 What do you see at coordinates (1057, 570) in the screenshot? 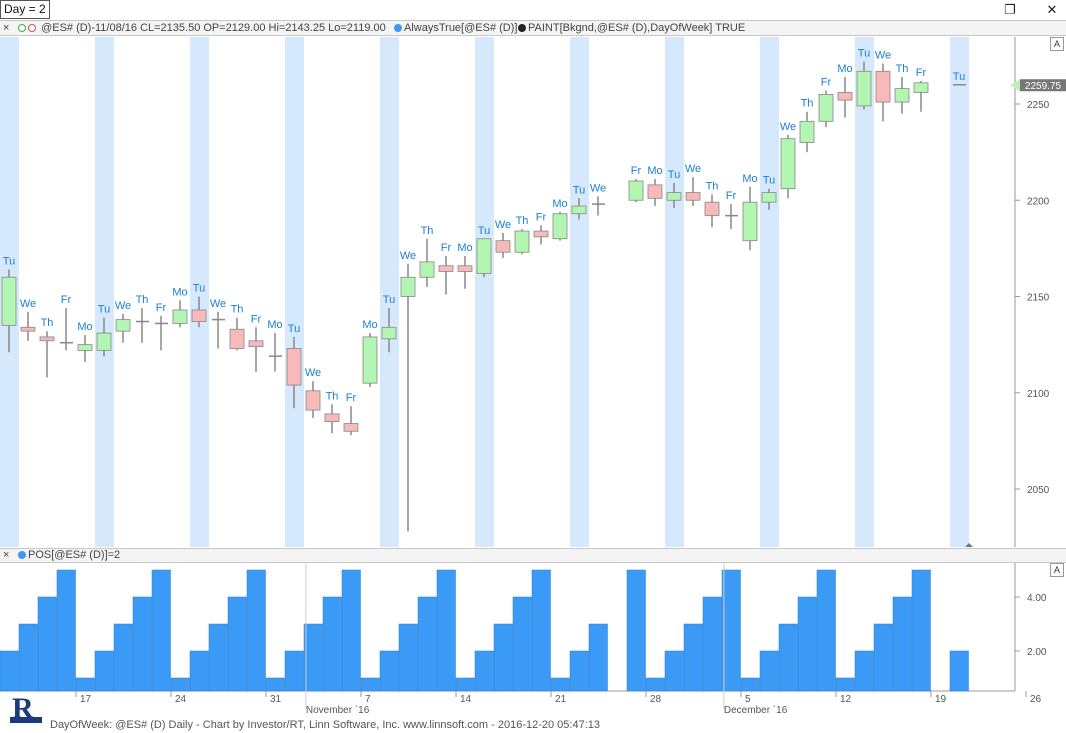
I see `pos-autoscale-button: A` at bounding box center [1057, 570].